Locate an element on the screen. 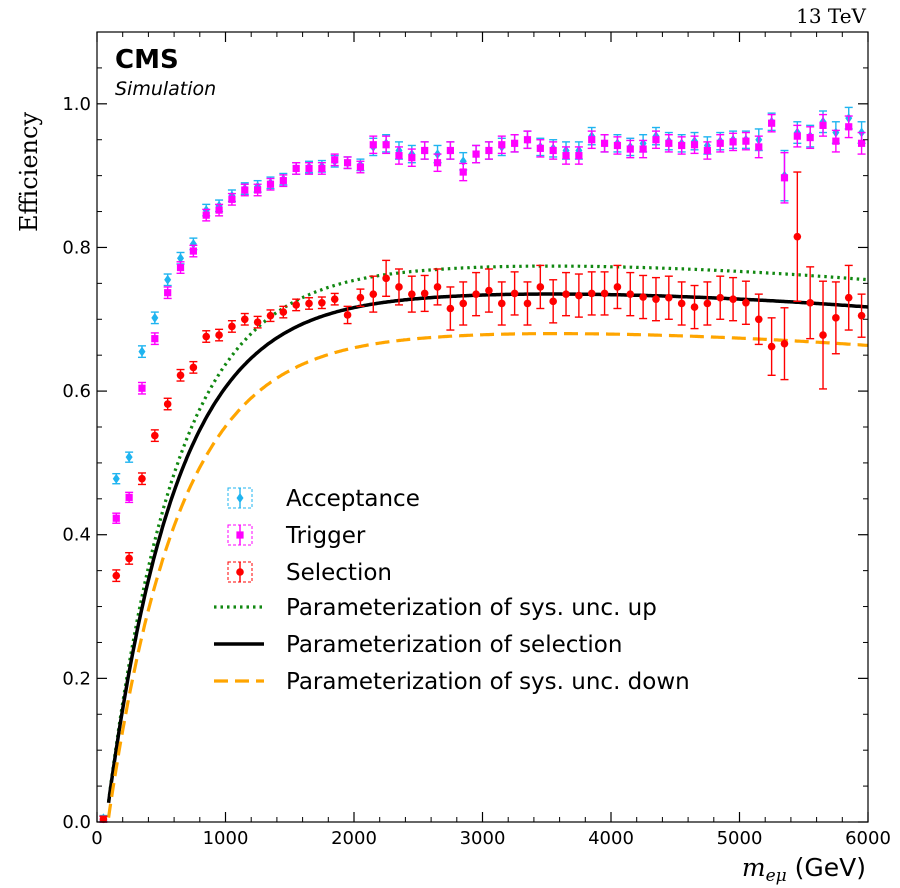 The image size is (900, 888). legend-label-acceptance: Acceptance is located at coordinates (353, 499).